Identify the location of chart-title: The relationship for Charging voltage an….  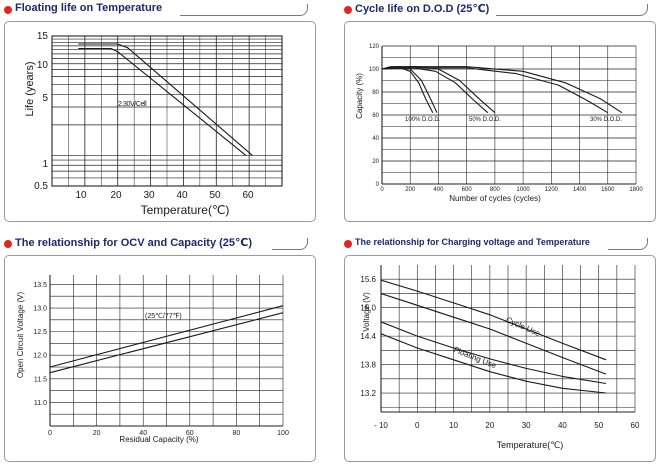
(472, 242).